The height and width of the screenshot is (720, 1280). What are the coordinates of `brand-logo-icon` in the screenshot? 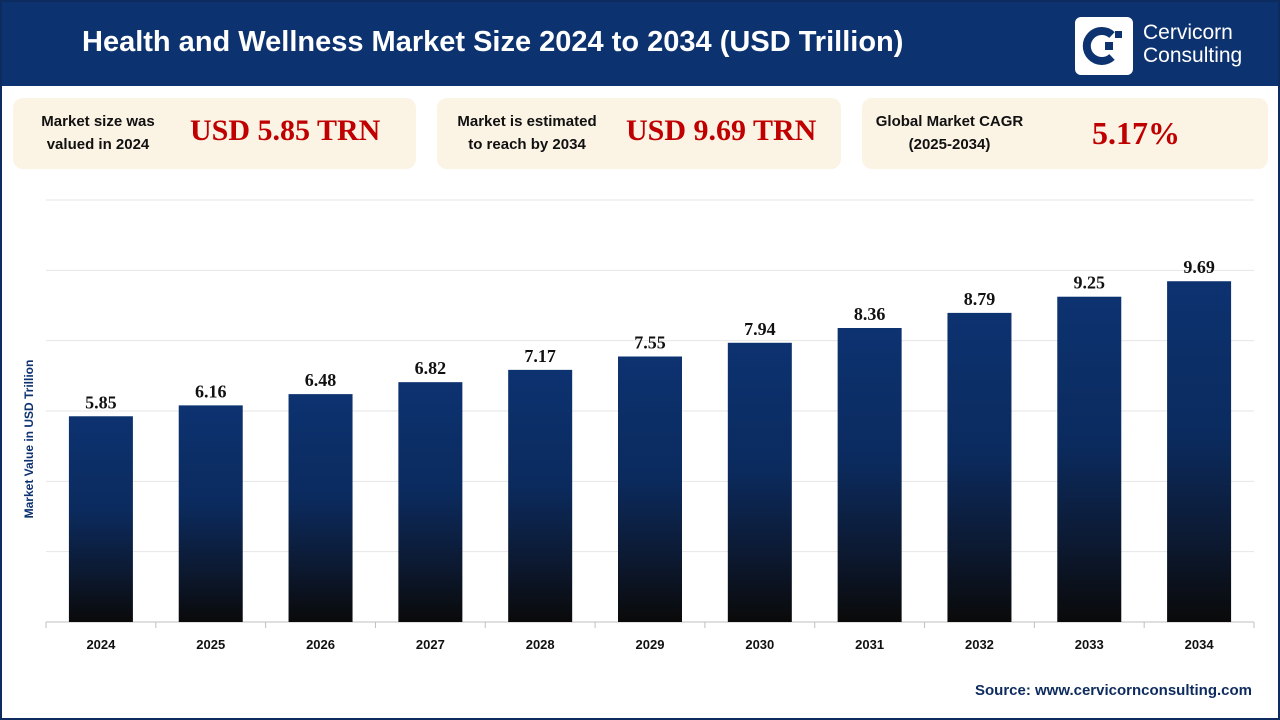 It's located at (1102, 46).